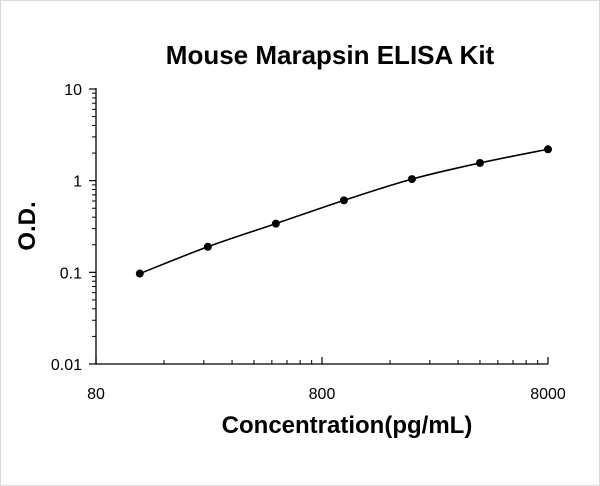 This screenshot has width=600, height=486. What do you see at coordinates (548, 394) in the screenshot?
I see `x-tick-label: 8000` at bounding box center [548, 394].